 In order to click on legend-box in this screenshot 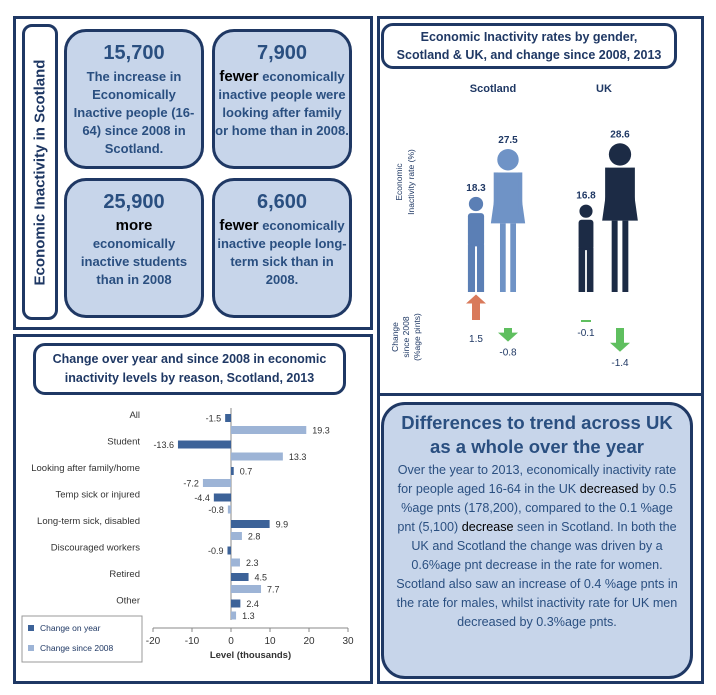, I will do `click(82, 639)`.